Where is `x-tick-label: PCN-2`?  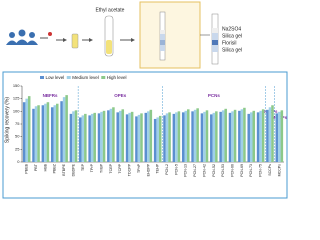 x-tick-label: PCN-2 is located at coordinates (167, 169).